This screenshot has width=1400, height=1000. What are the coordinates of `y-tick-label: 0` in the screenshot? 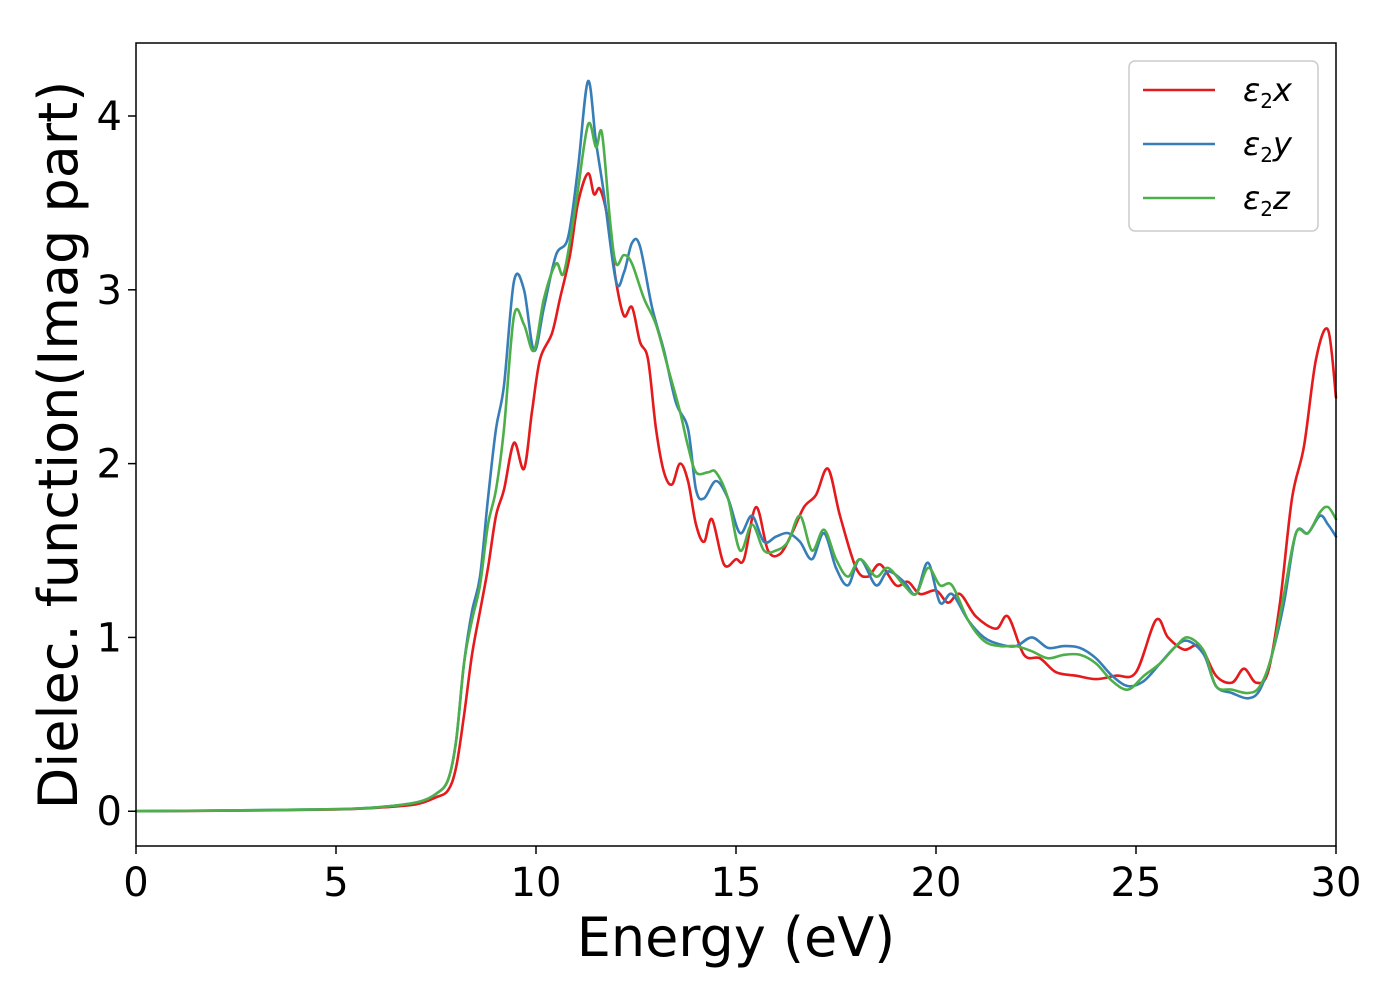 It's located at (109, 812).